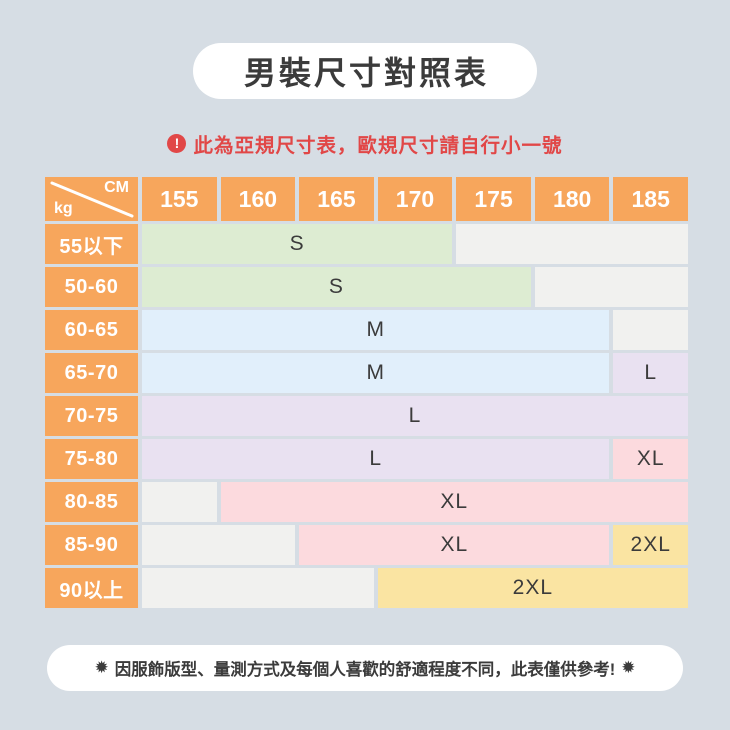  What do you see at coordinates (91, 545) in the screenshot?
I see `row-header: 85-90` at bounding box center [91, 545].